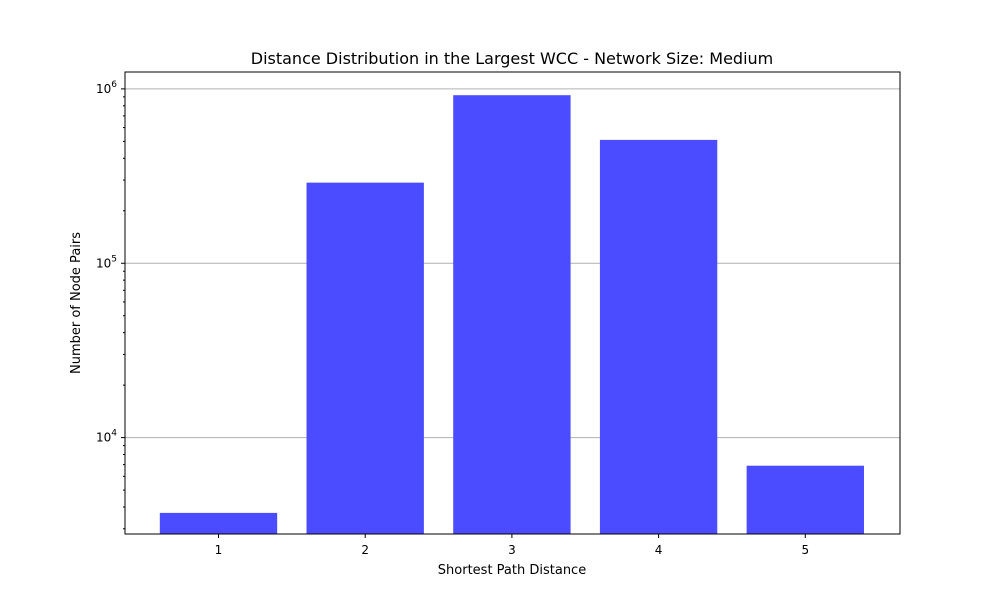 The width and height of the screenshot is (1000, 600). I want to click on x-axis-ticks: 1 2 3 4 5, so click(512, 545).